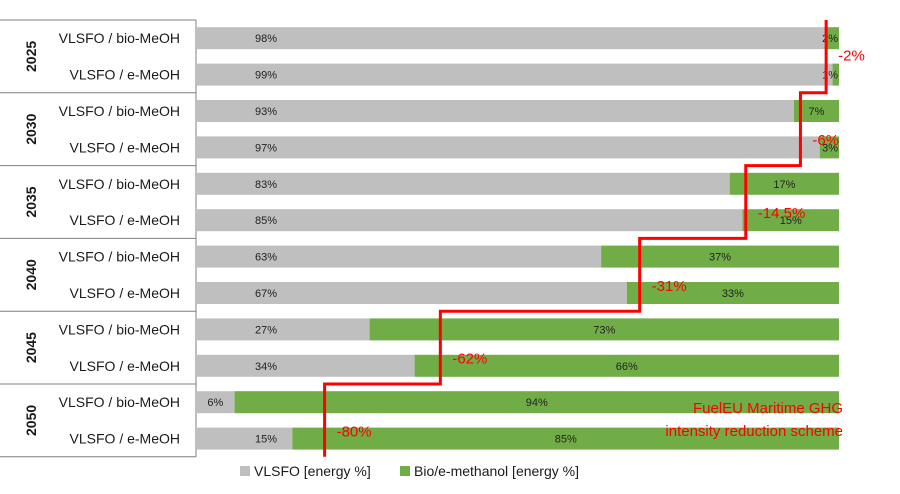  I want to click on legend-swatch-vlsfo, so click(245, 471).